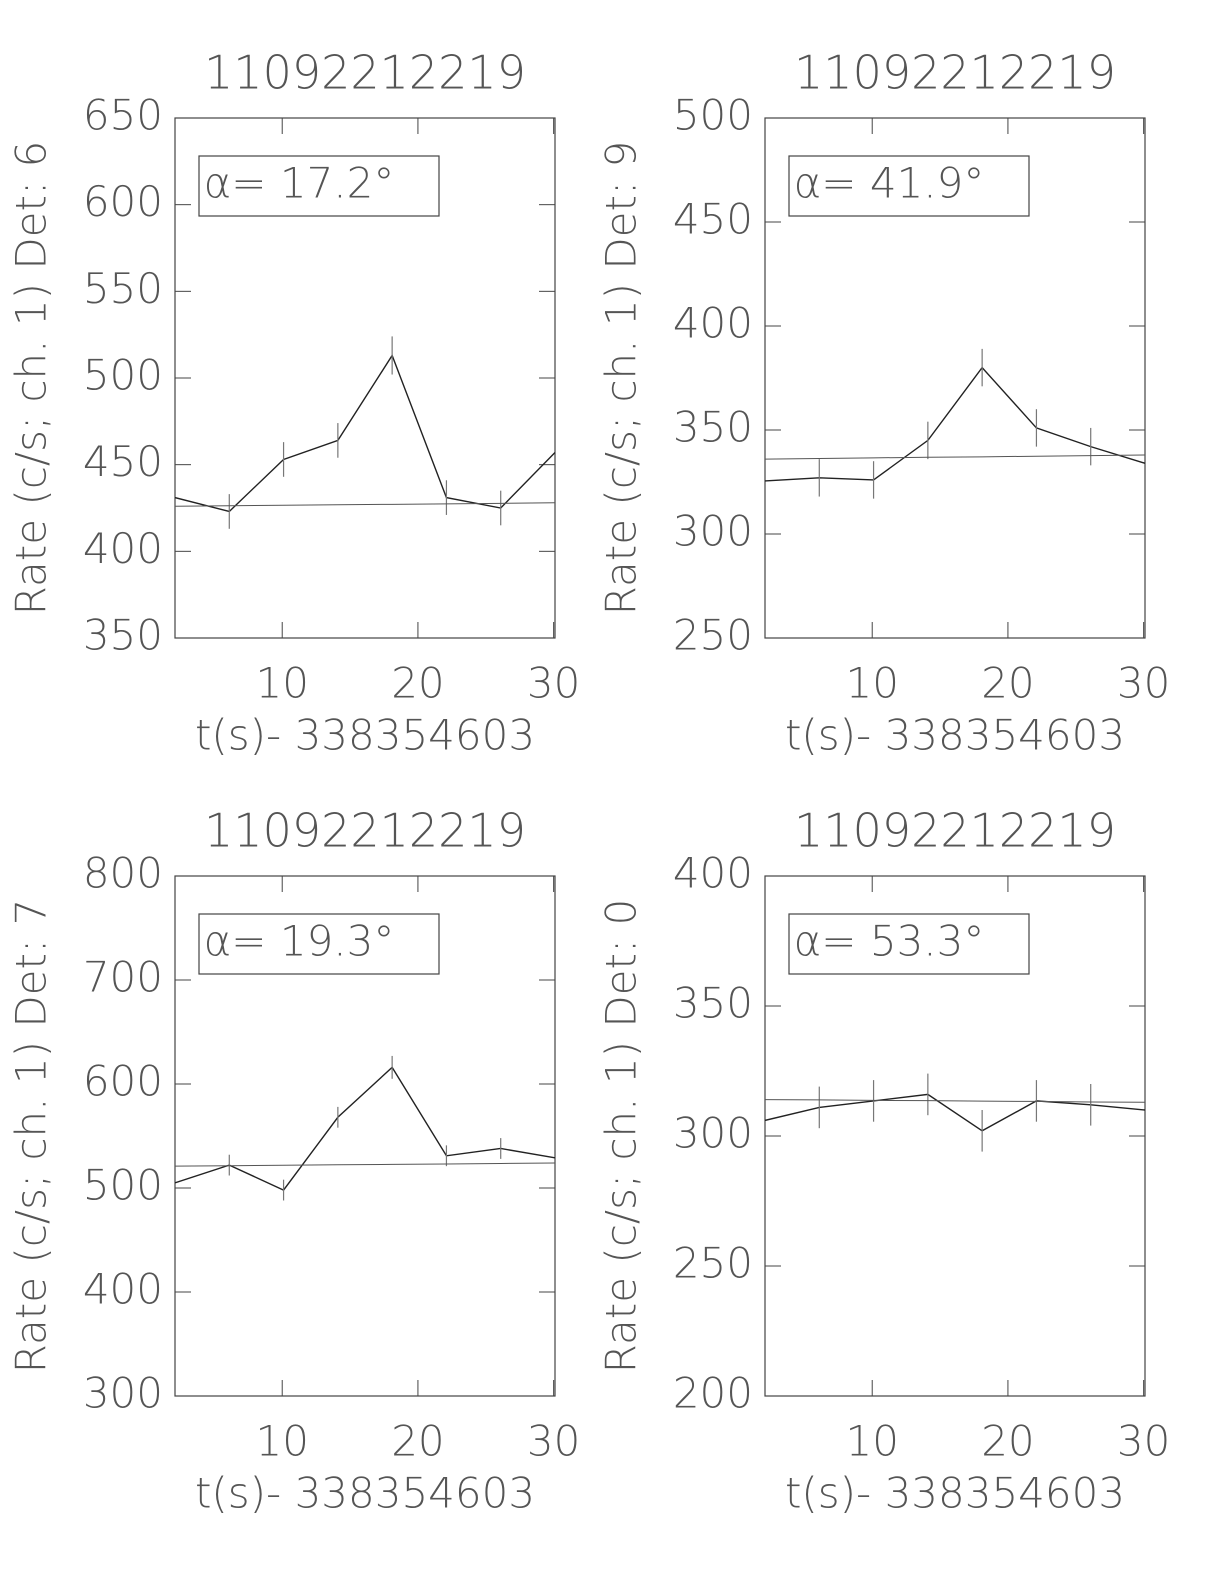  Describe the element at coordinates (889, 941) in the screenshot. I see `annotation: α= 53.3°` at that location.